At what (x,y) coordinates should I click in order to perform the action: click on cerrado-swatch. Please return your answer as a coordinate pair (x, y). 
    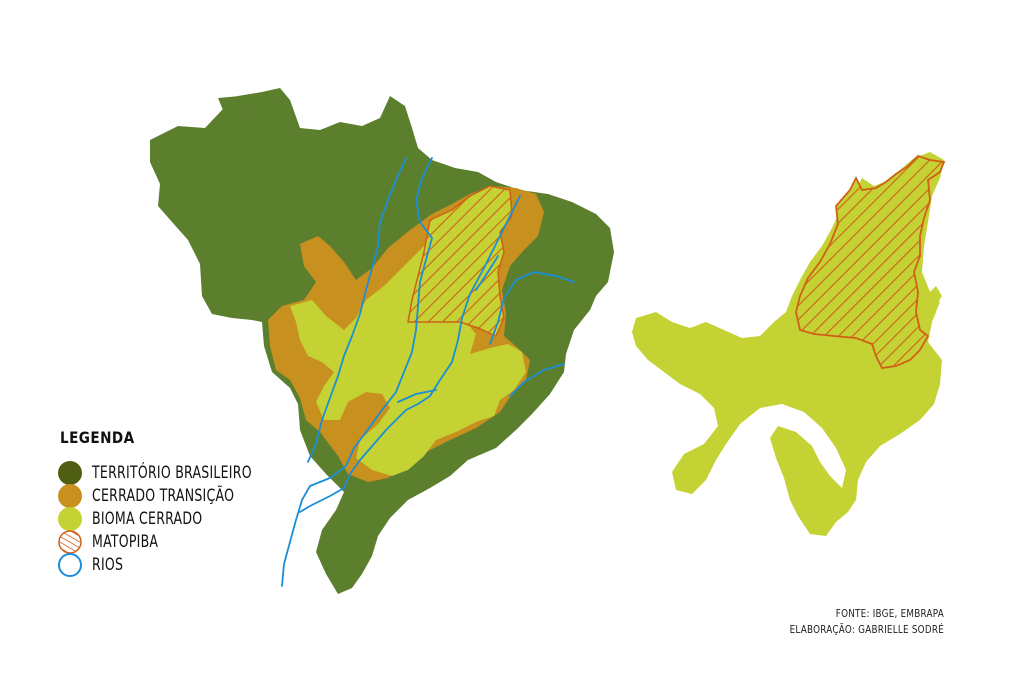
    Looking at the image, I should click on (70, 518).